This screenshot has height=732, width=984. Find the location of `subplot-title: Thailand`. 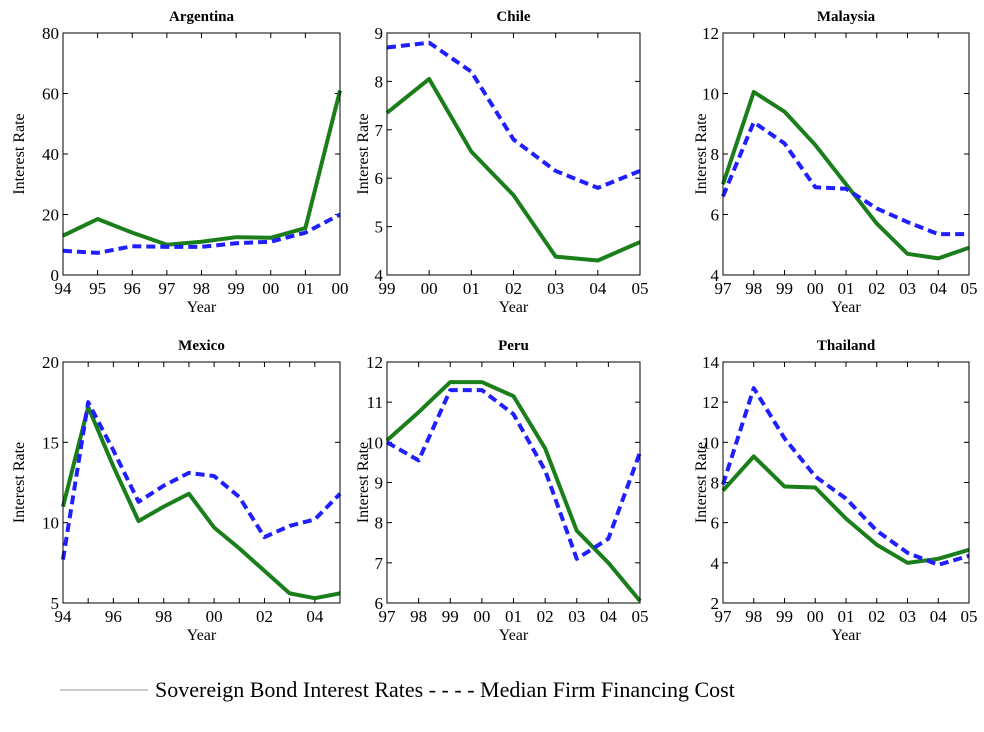

subplot-title: Thailand is located at coordinates (846, 346).